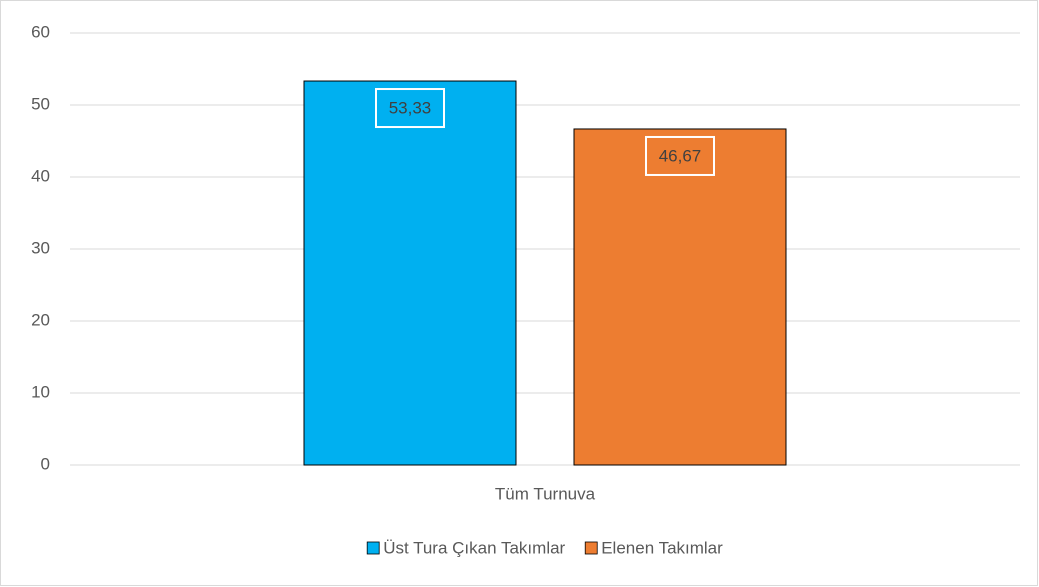  I want to click on y-tick-label: 0, so click(45, 463).